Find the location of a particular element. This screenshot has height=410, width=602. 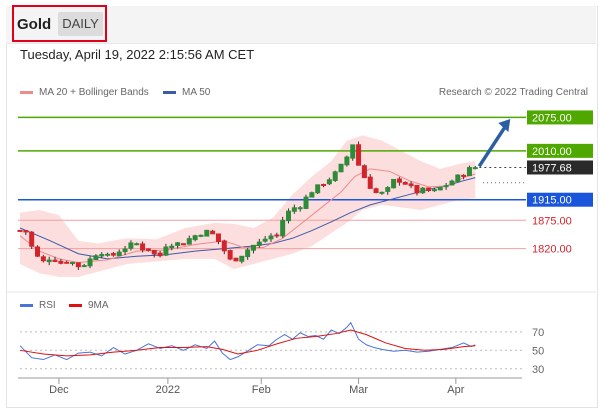

legend-rsi: RSI is located at coordinates (38, 305).